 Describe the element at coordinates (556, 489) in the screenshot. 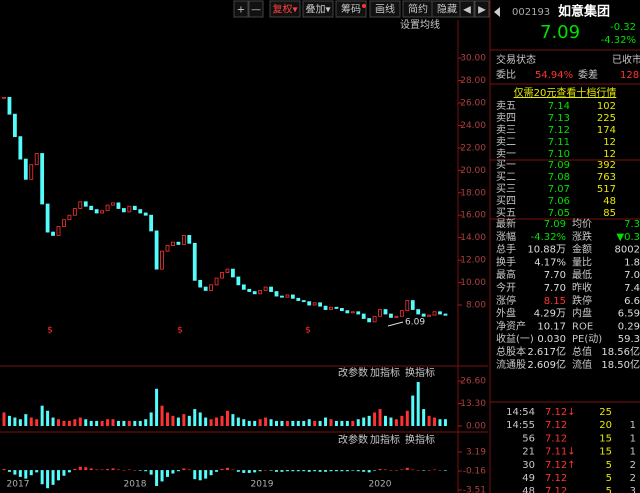

I see `trade-price: 7.12` at that location.